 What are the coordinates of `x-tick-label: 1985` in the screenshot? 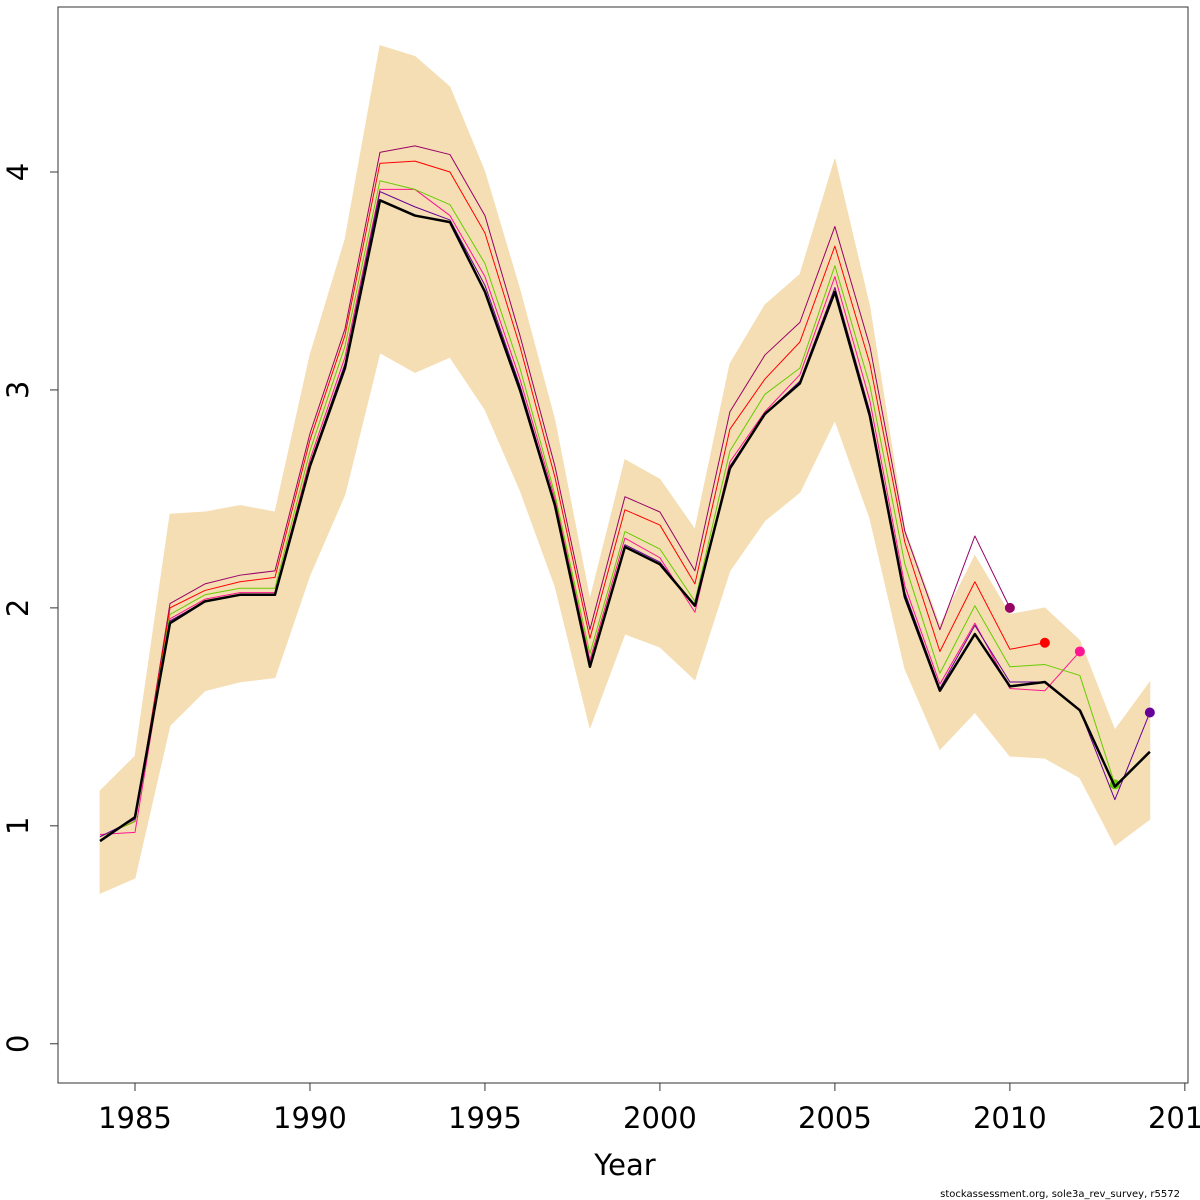 It's located at (135, 1118).